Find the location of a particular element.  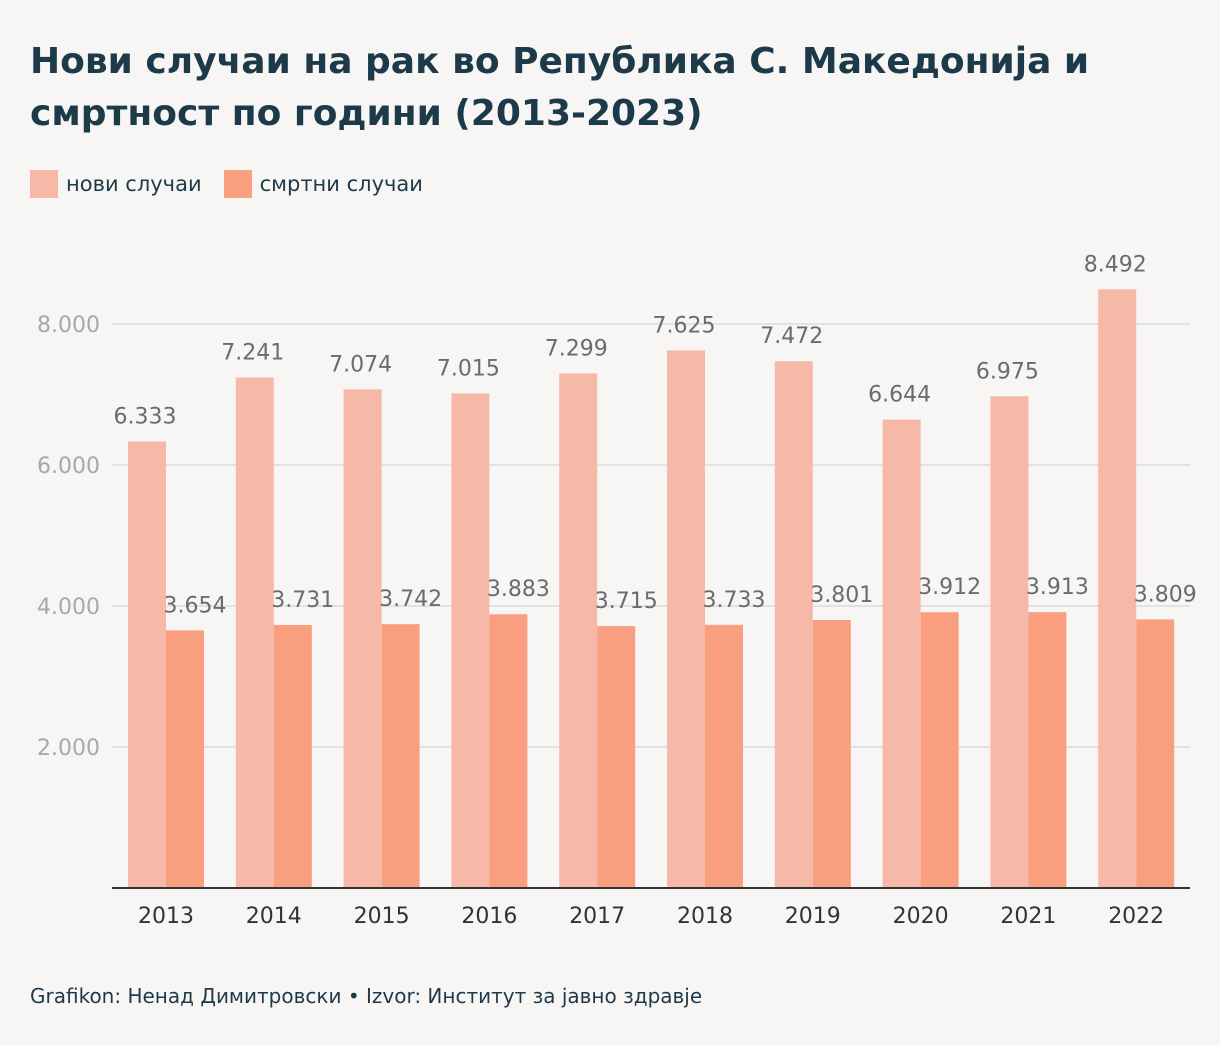

value-label-new-cases: 7.625 is located at coordinates (684, 325).